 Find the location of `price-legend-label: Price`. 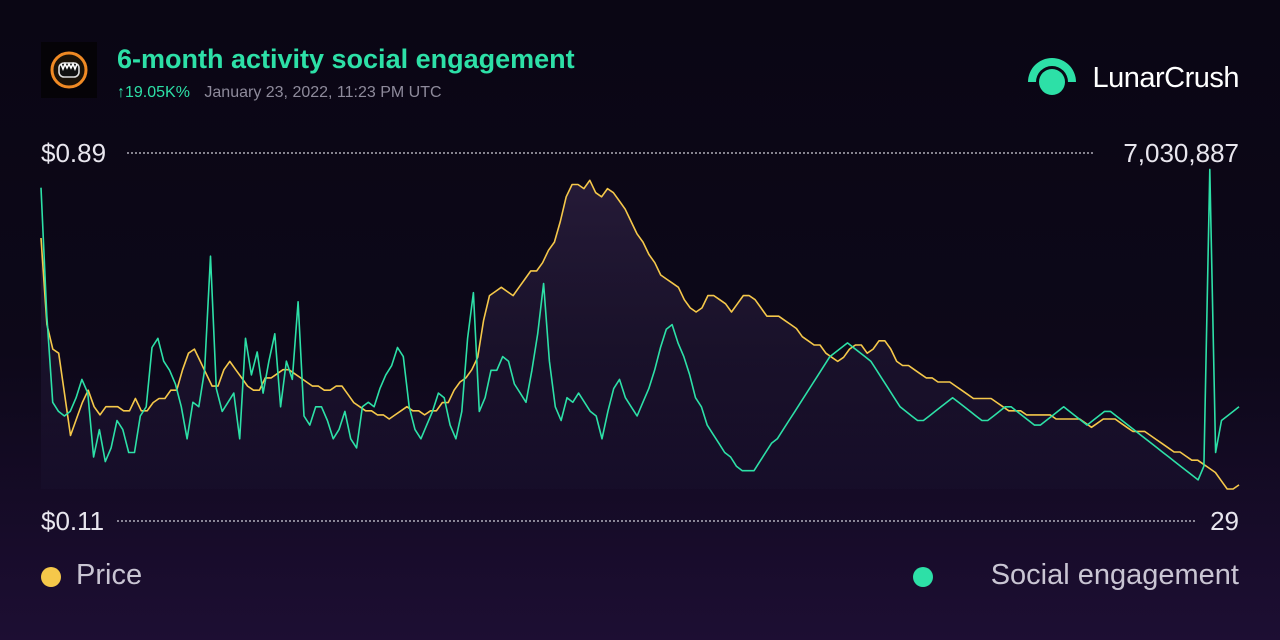

price-legend-label: Price is located at coordinates (109, 575).